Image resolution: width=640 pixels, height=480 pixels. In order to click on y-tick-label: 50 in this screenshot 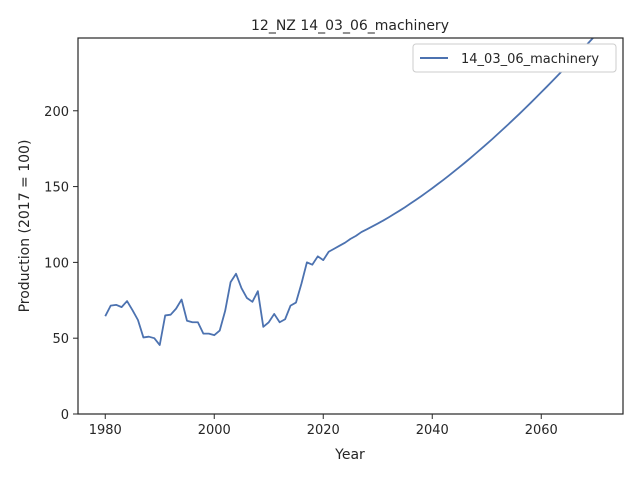, I will do `click(60, 339)`.